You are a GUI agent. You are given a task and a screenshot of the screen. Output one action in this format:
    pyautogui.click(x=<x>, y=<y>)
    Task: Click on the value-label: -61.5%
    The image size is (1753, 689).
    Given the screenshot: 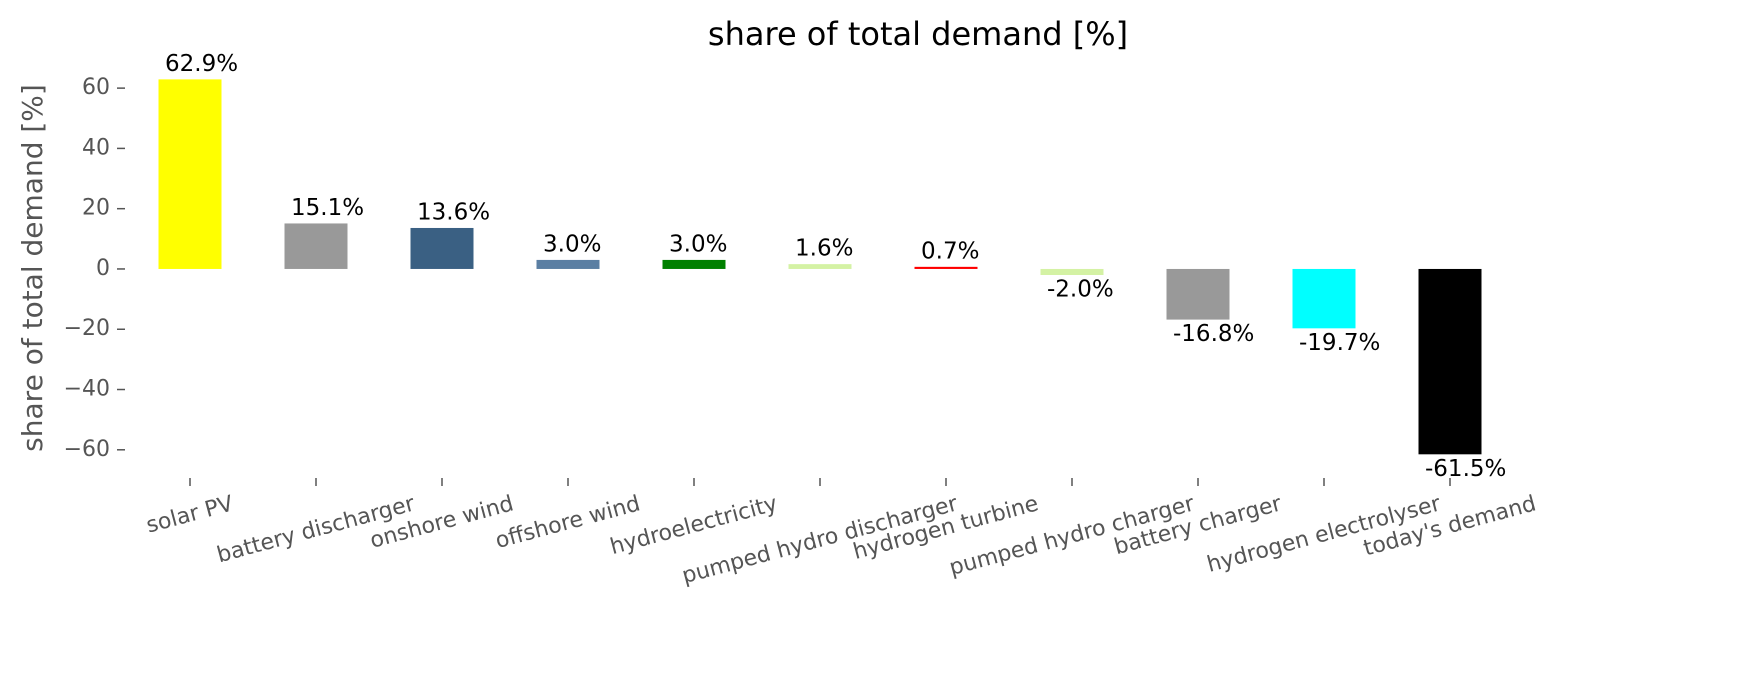 What is the action you would take?
    pyautogui.click(x=1465, y=469)
    